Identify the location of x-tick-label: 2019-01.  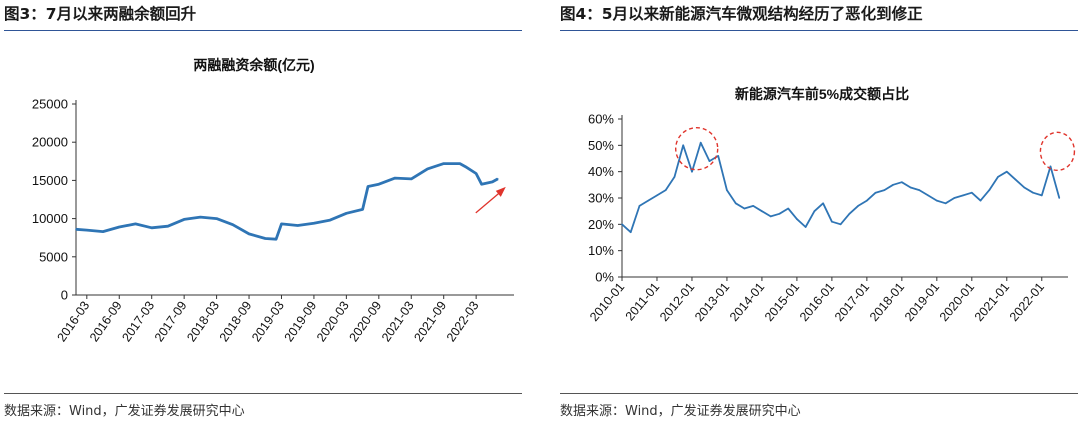
(922, 302).